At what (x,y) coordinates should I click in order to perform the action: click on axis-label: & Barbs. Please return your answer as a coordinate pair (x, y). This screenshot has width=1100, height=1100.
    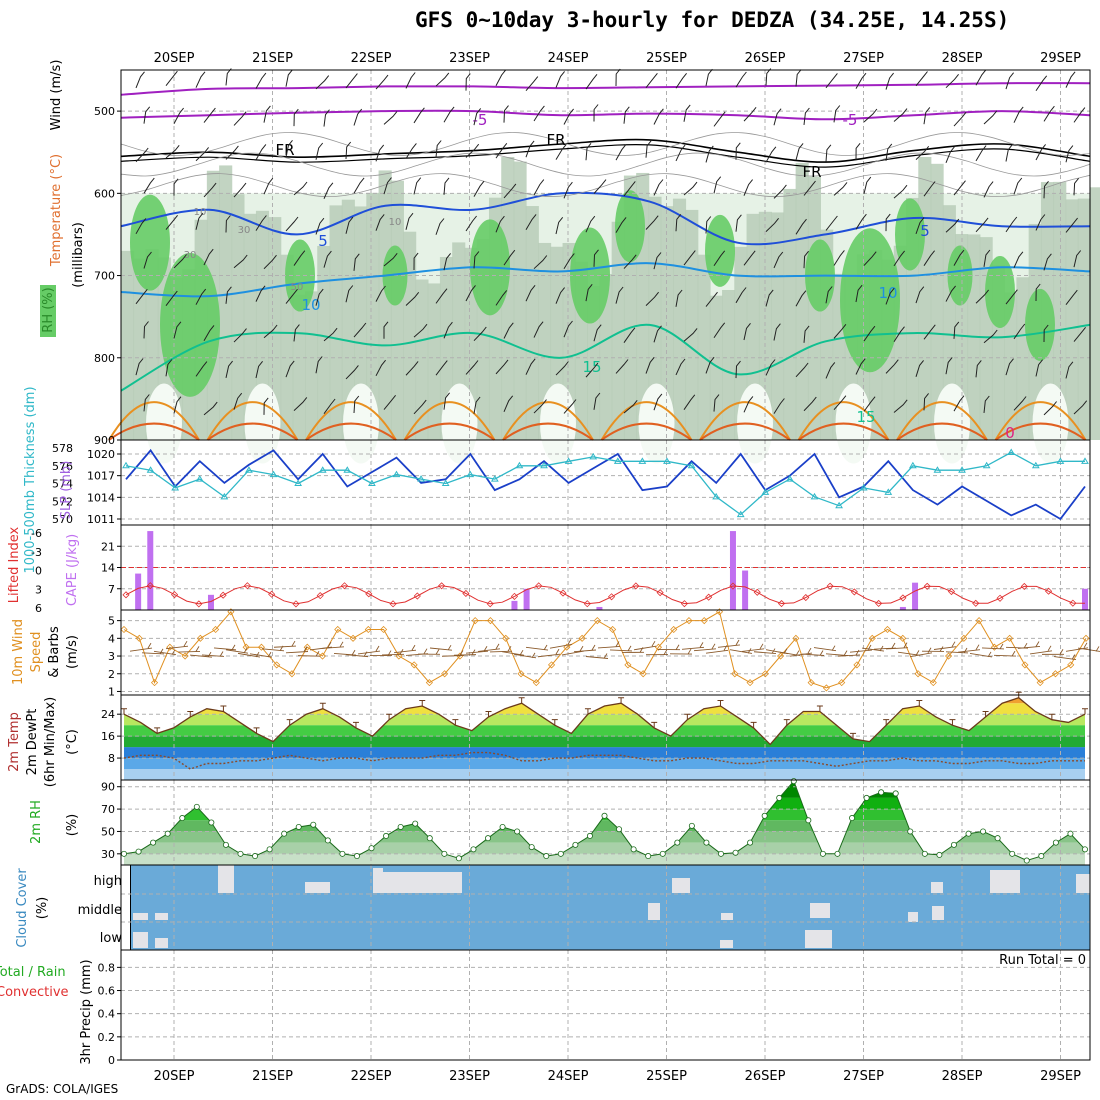
    Looking at the image, I should click on (54, 652).